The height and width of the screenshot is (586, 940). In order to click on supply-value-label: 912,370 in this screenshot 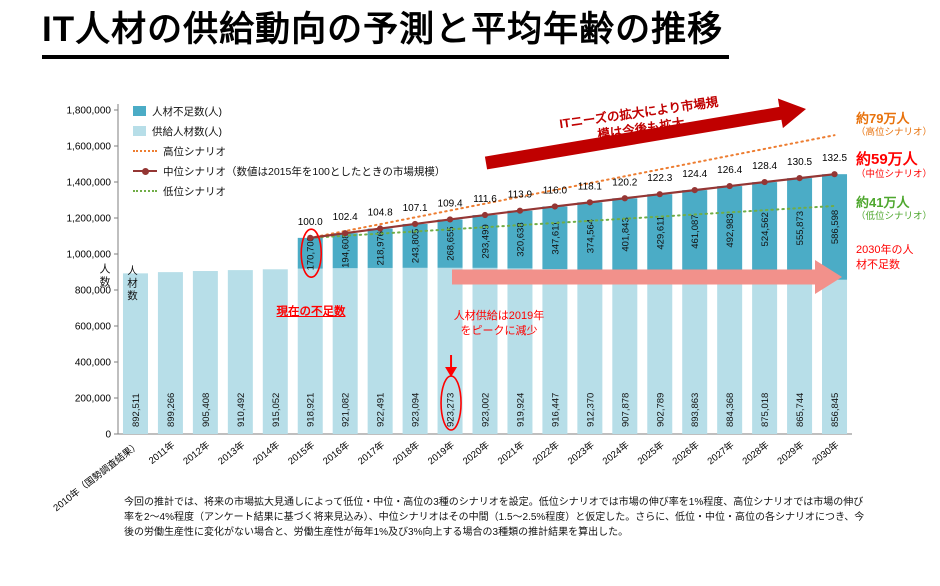, I will do `click(590, 410)`.